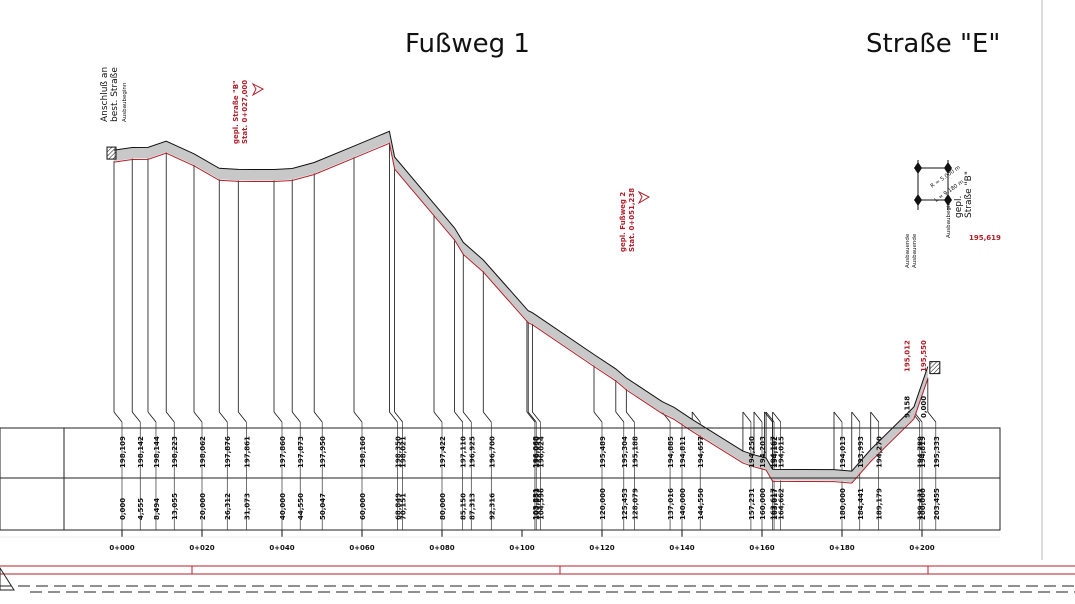  What do you see at coordinates (323, 452) in the screenshot?
I see `elevation-label: 197,950` at bounding box center [323, 452].